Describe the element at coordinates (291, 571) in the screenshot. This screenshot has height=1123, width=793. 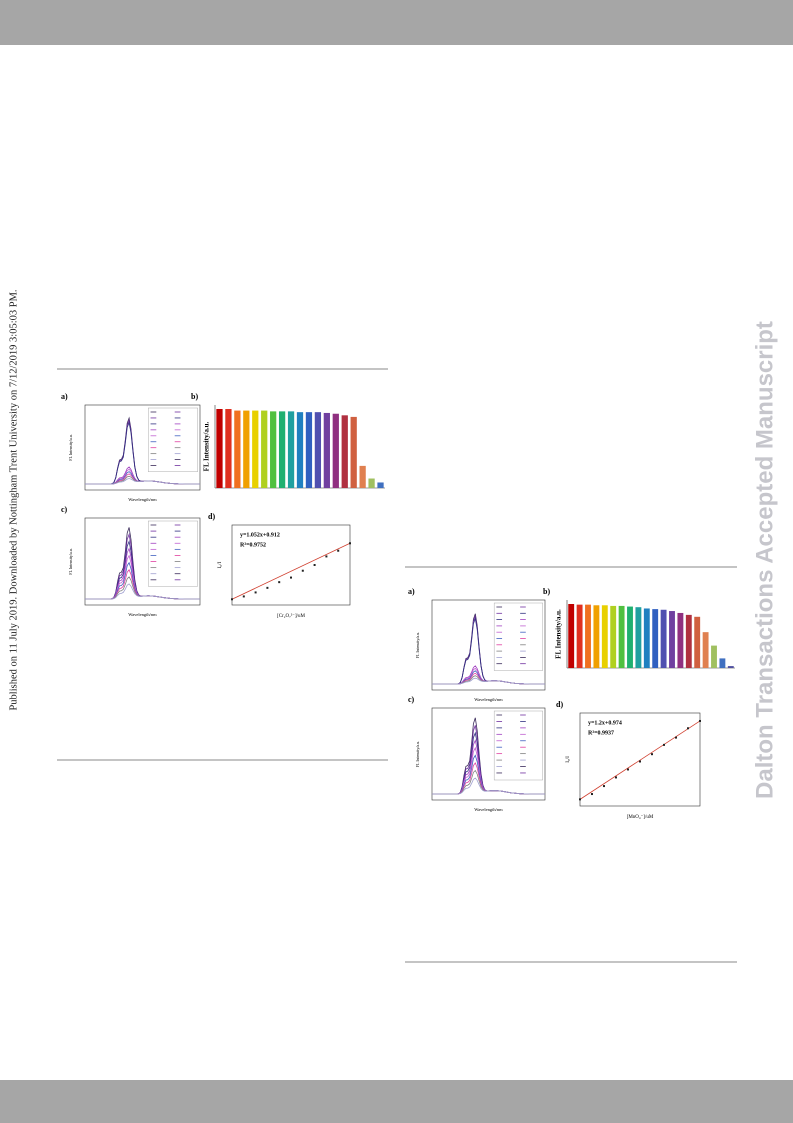
I see `fit-line` at that location.